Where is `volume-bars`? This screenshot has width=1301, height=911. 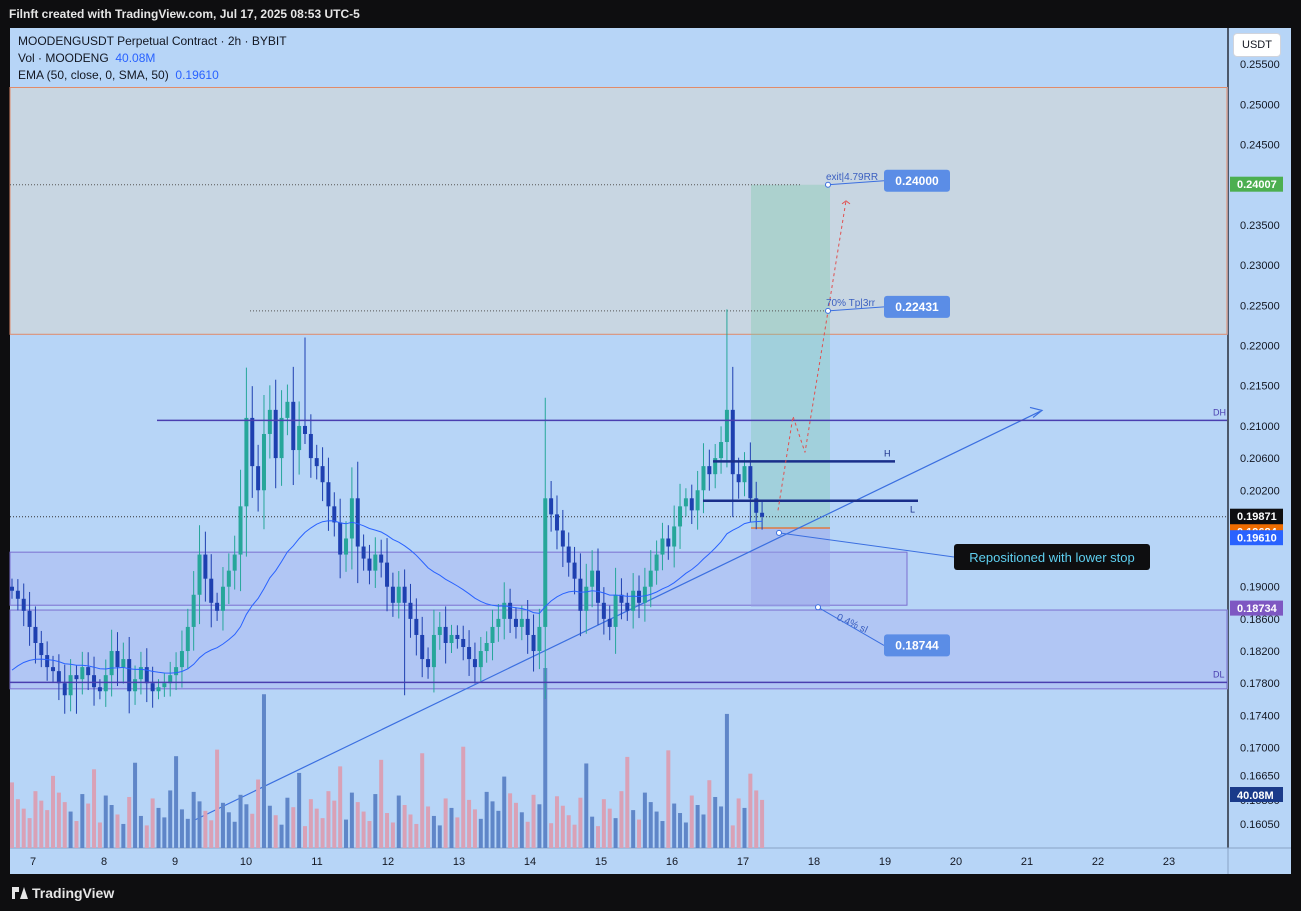 volume-bars is located at coordinates (387, 758).